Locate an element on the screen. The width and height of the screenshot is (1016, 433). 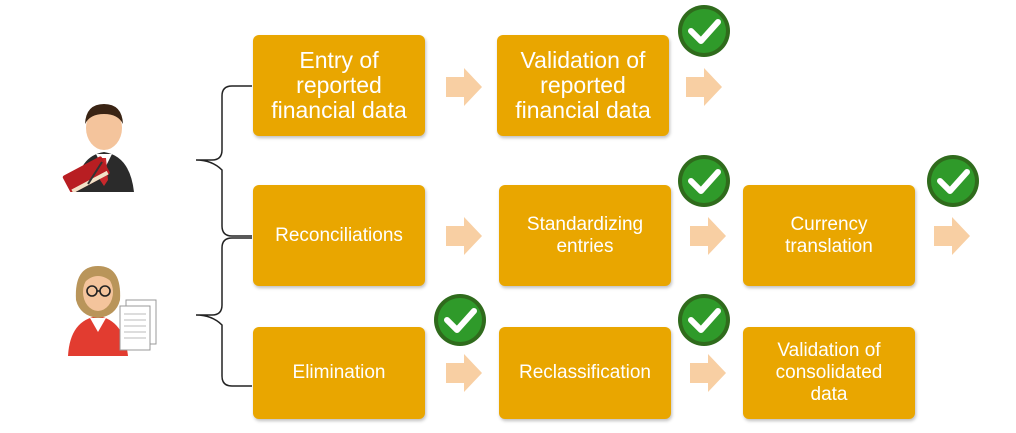
step-entry-of-reported-financial-data: Entry of reported financial data is located at coordinates (339, 85).